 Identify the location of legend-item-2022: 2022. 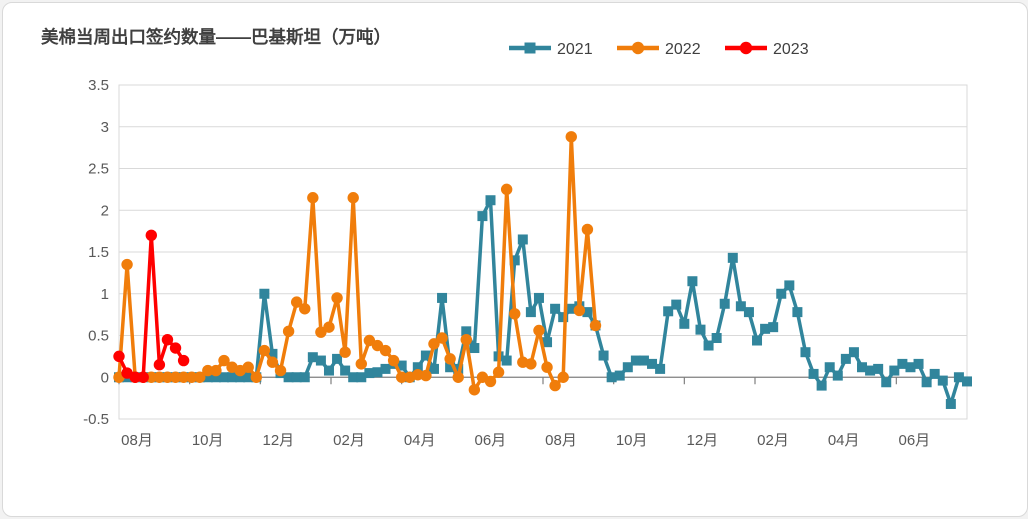
(659, 49).